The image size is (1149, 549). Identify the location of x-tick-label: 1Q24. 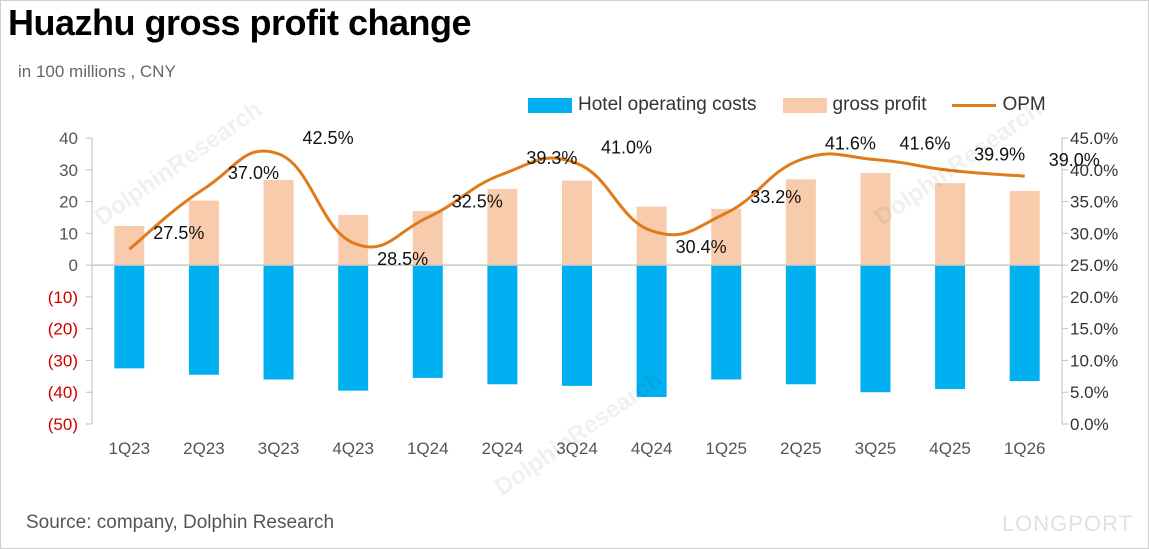
(428, 448).